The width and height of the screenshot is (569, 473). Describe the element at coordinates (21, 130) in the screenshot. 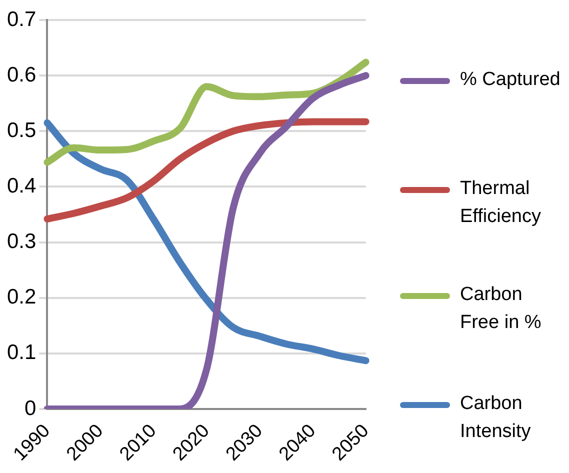

I see `y-tick-label: 0.5` at that location.